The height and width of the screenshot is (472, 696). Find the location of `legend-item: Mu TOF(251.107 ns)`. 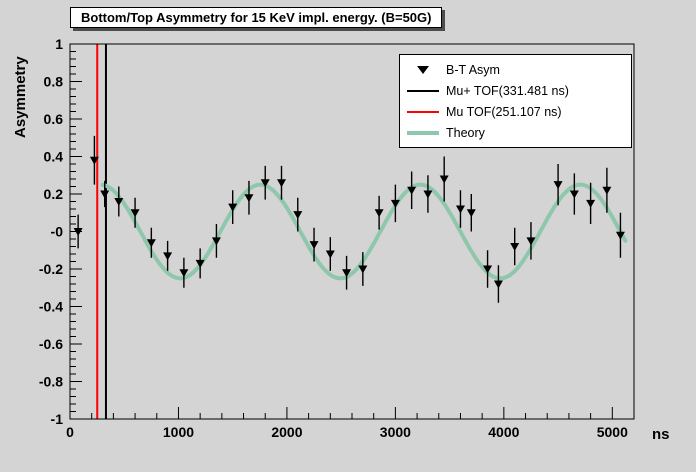

legend-item: Mu TOF(251.107 ns) is located at coordinates (515, 111).